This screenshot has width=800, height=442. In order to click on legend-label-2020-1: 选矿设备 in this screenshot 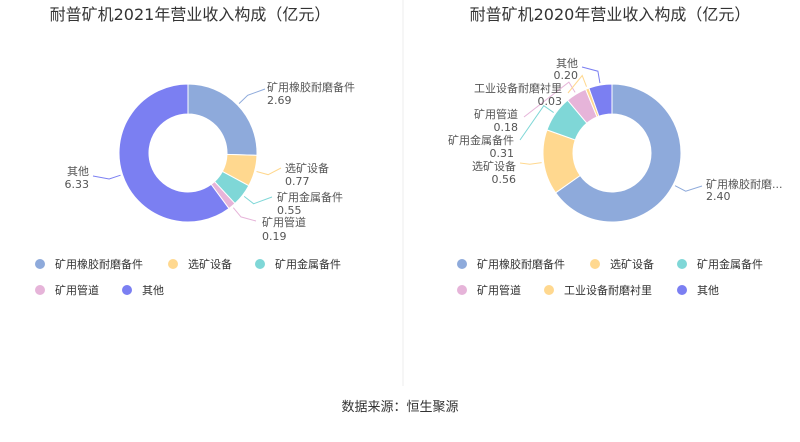, I will do `click(632, 264)`.